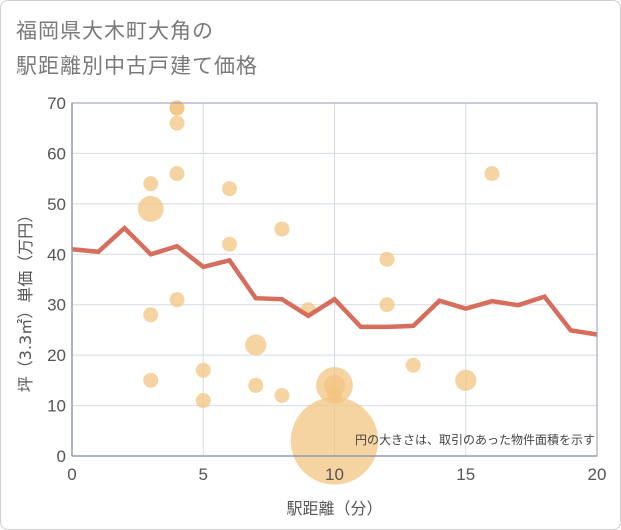  Describe the element at coordinates (71, 474) in the screenshot. I see `x-tick-label: 0` at that location.